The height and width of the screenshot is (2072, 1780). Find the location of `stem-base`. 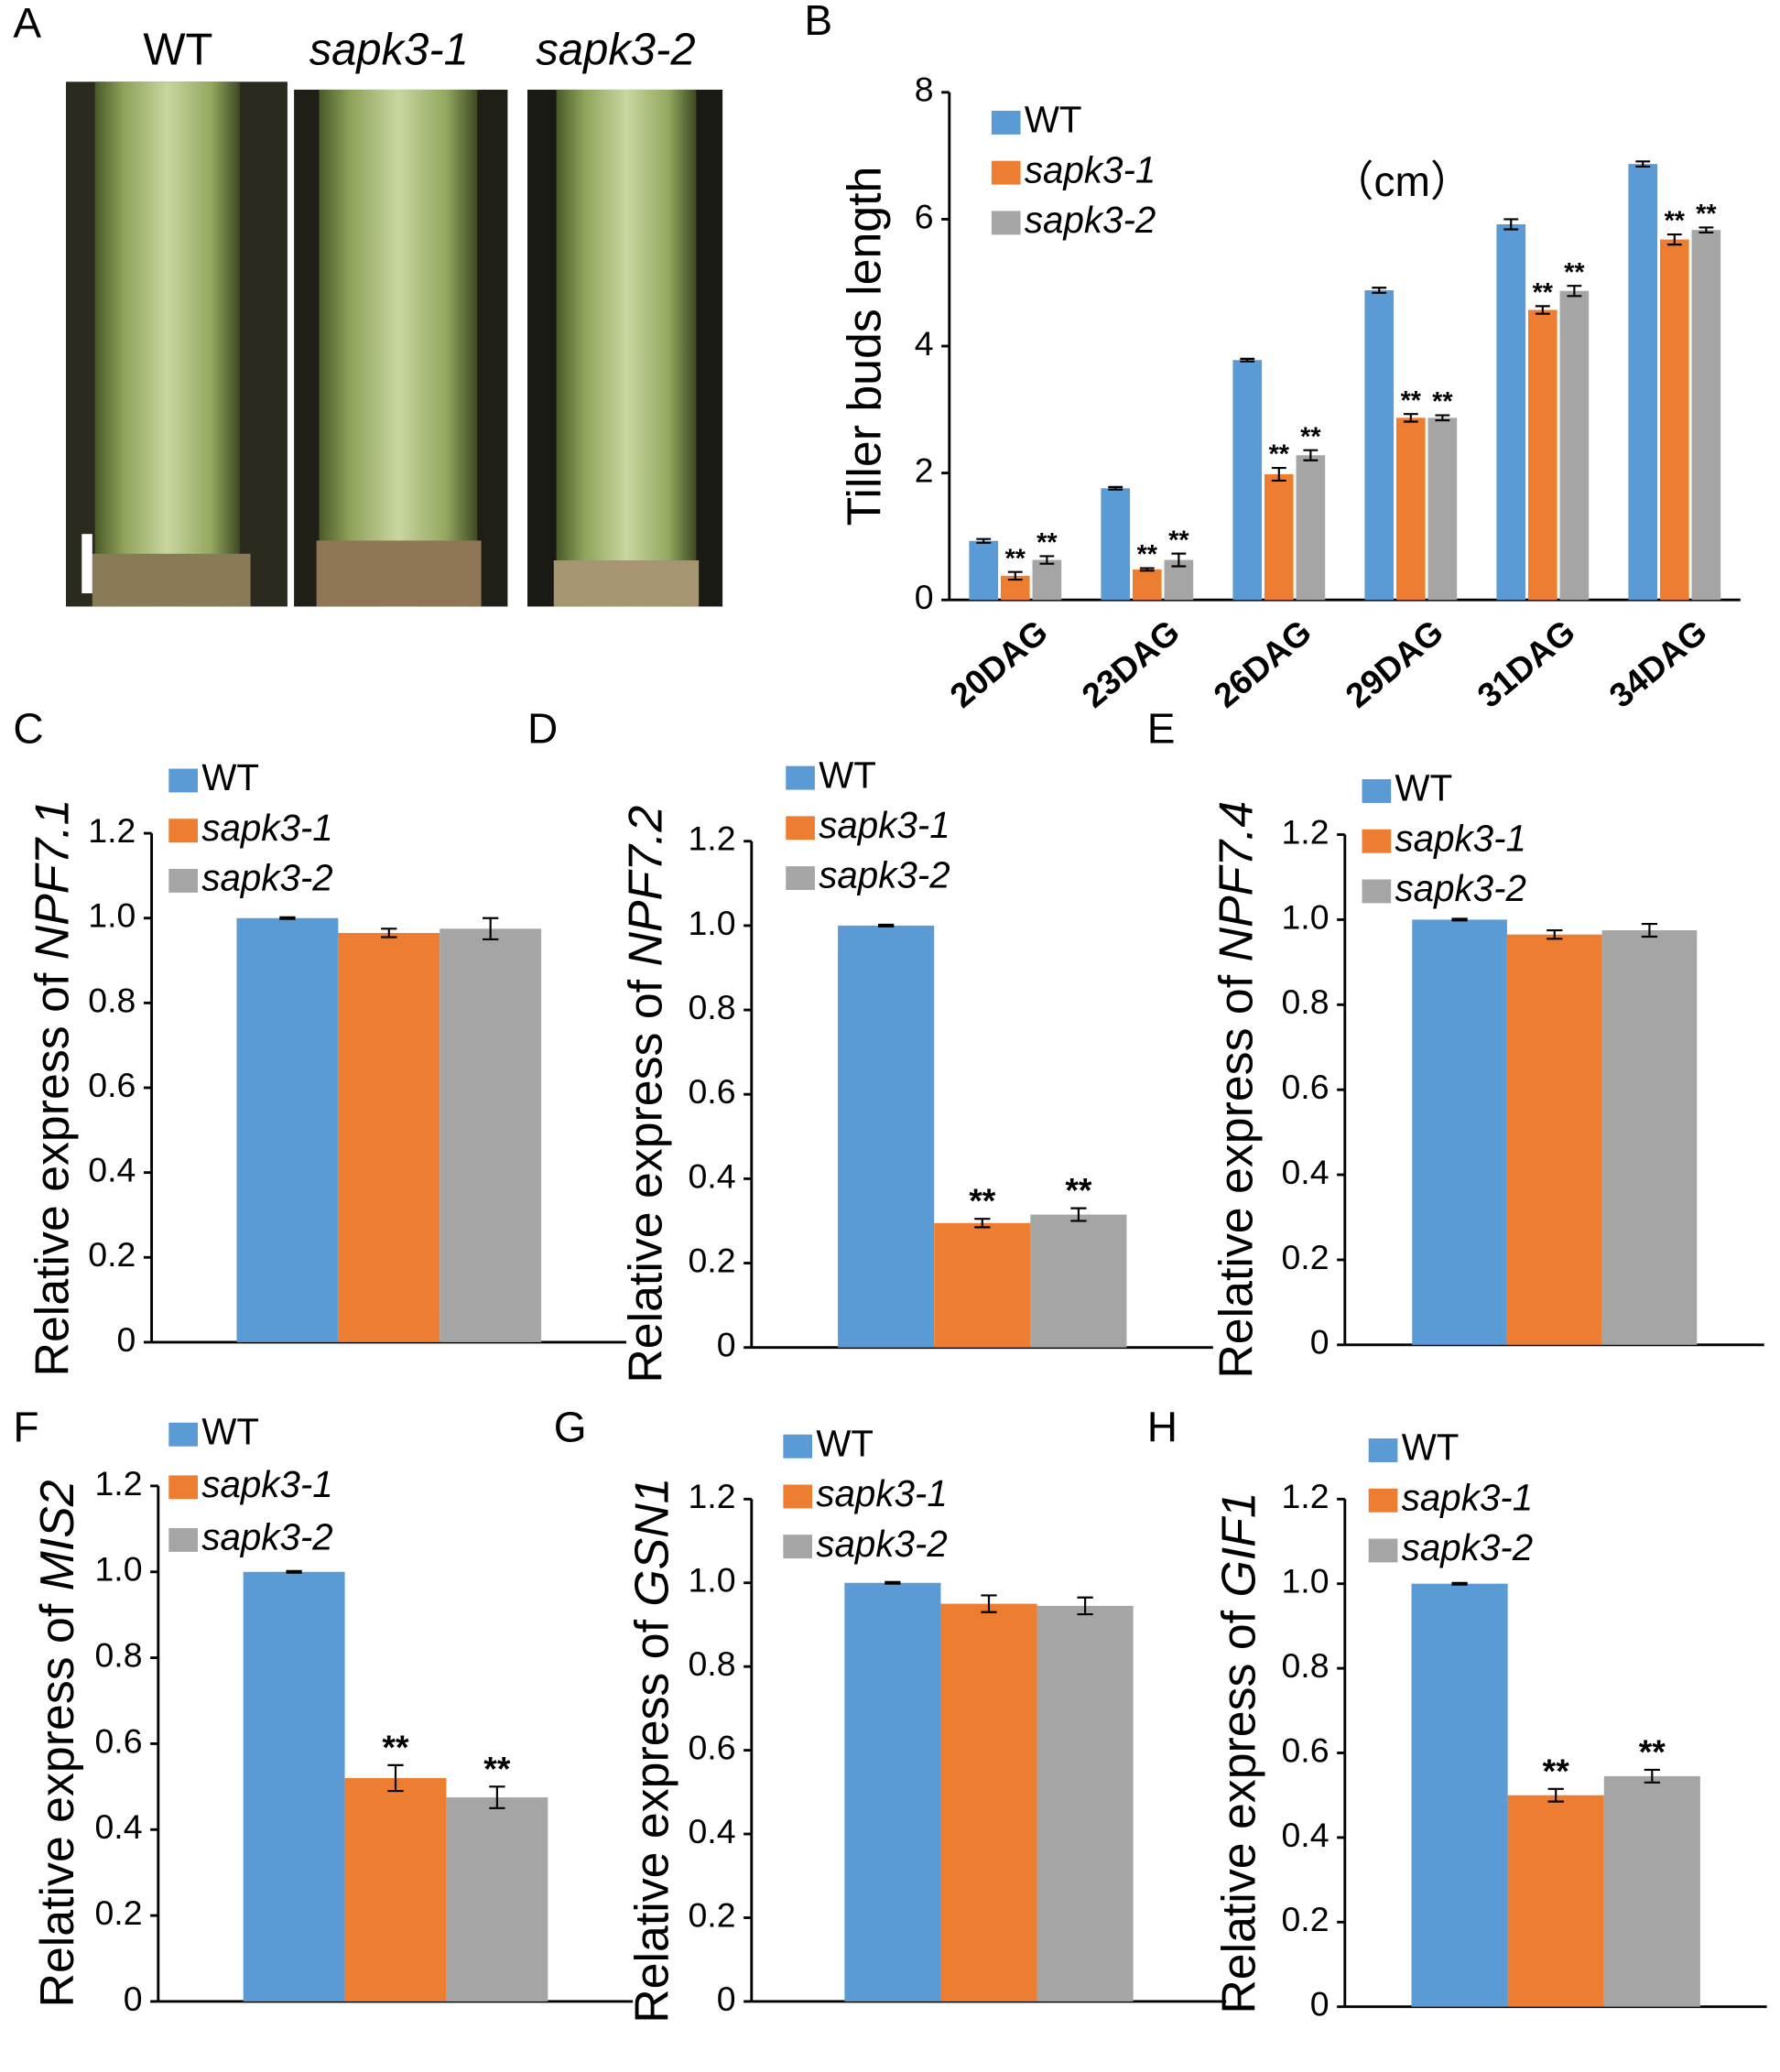

stem-base is located at coordinates (399, 573).